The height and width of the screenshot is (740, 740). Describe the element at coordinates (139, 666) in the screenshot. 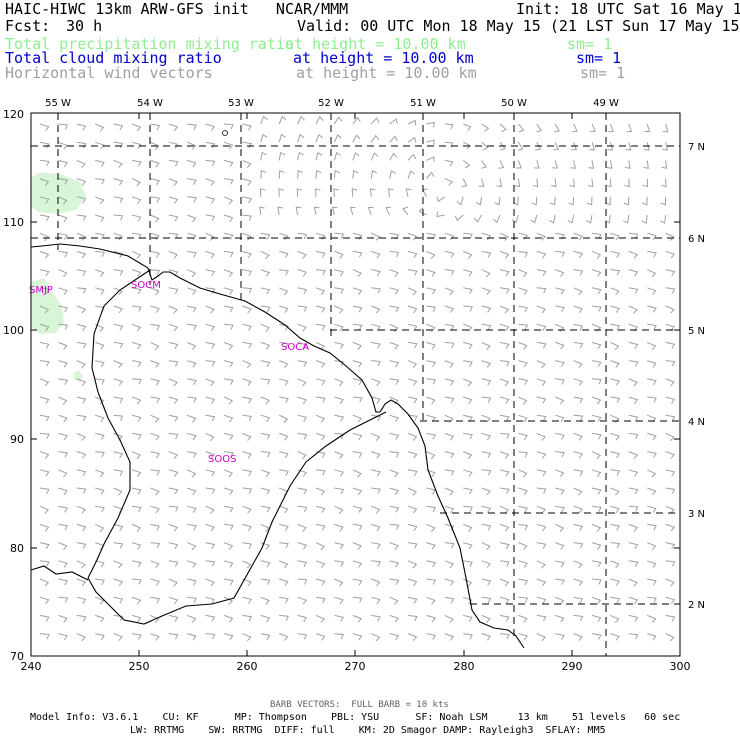

I see `x-tick-250: 250` at that location.